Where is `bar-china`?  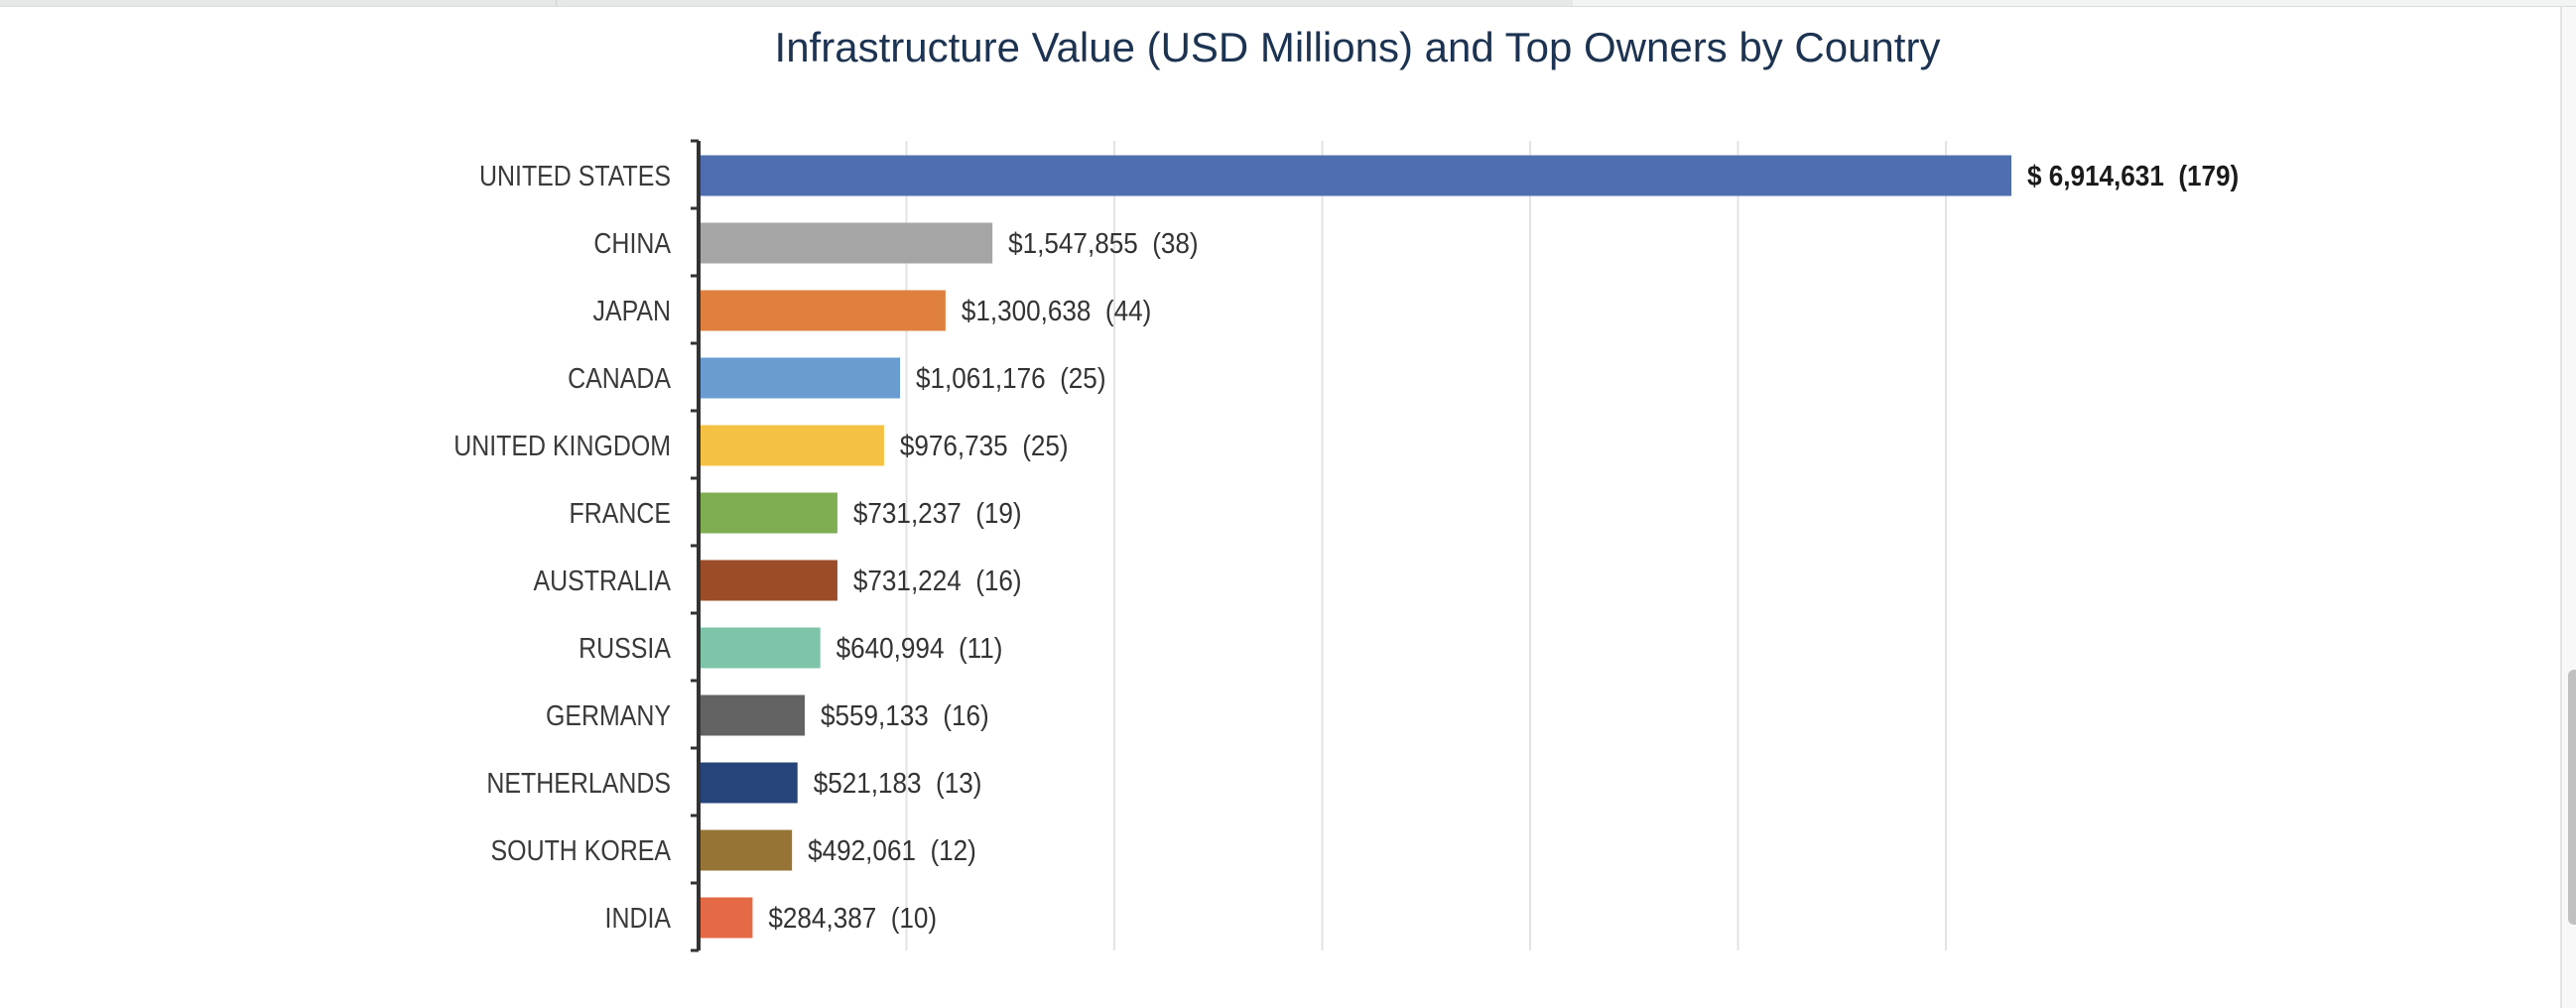
bar-china is located at coordinates (846, 243).